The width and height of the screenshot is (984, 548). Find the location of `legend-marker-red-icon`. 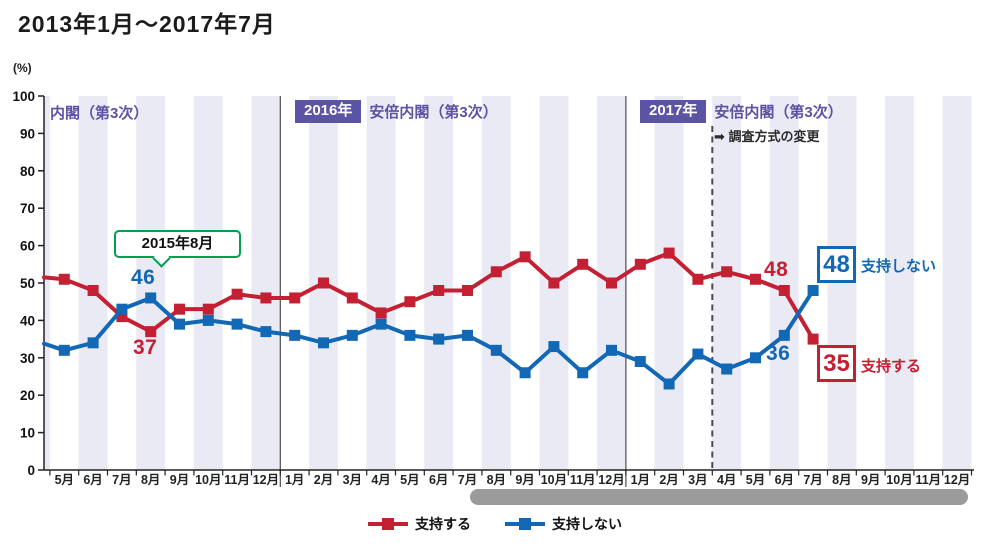

legend-marker-red-icon is located at coordinates (388, 524).